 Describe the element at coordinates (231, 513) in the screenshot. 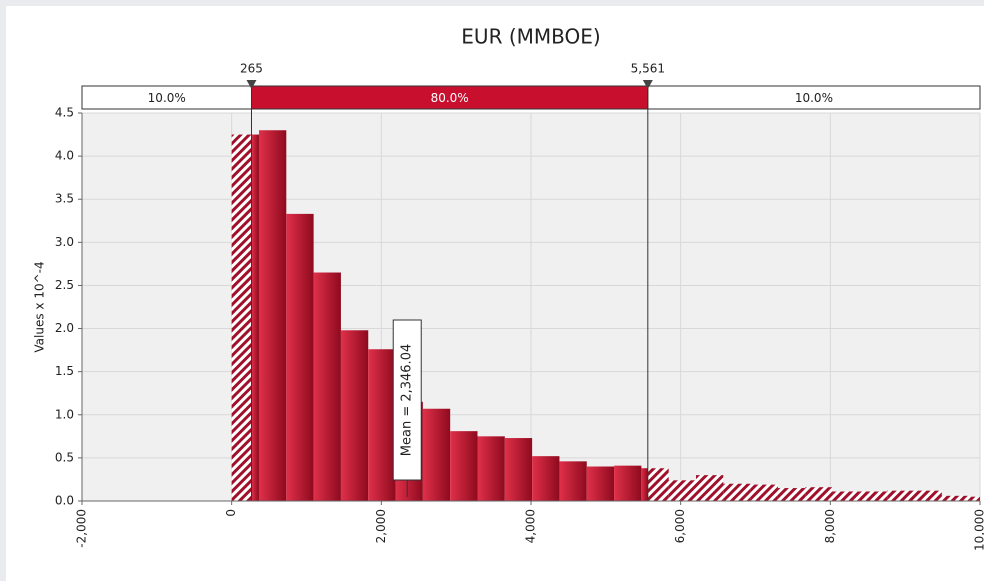

I see `x-tick-label: 0` at that location.